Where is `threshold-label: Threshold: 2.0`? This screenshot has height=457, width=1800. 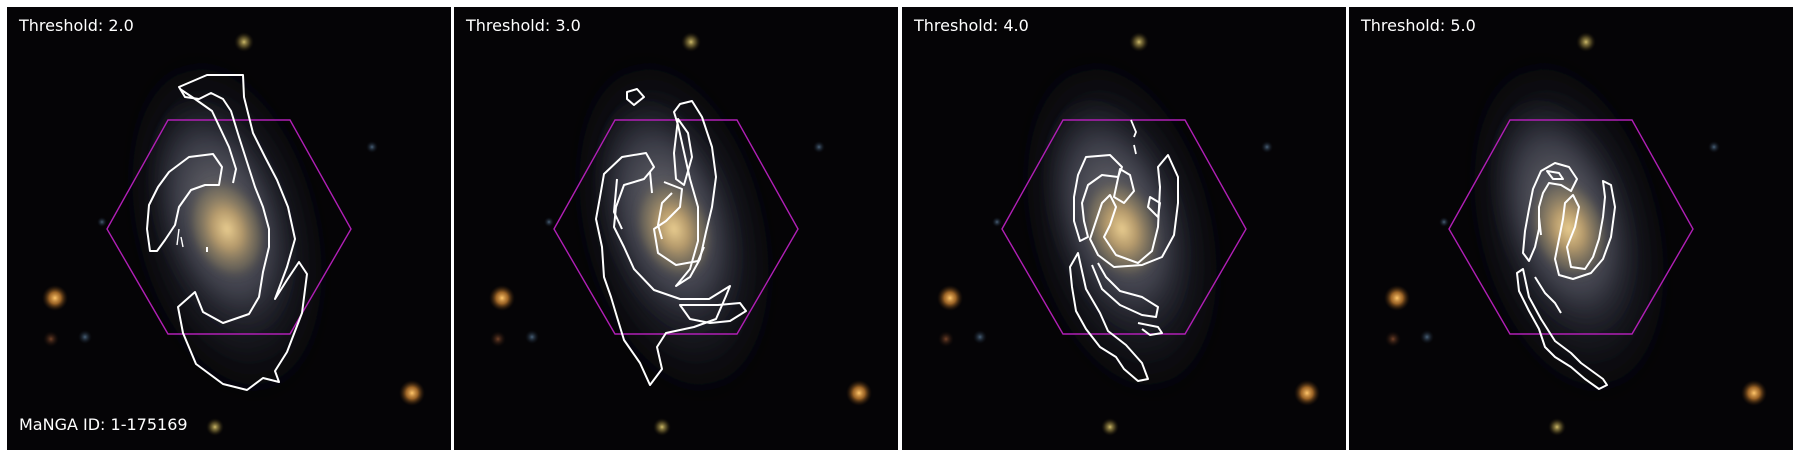 threshold-label: Threshold: 2.0 is located at coordinates (76, 25).